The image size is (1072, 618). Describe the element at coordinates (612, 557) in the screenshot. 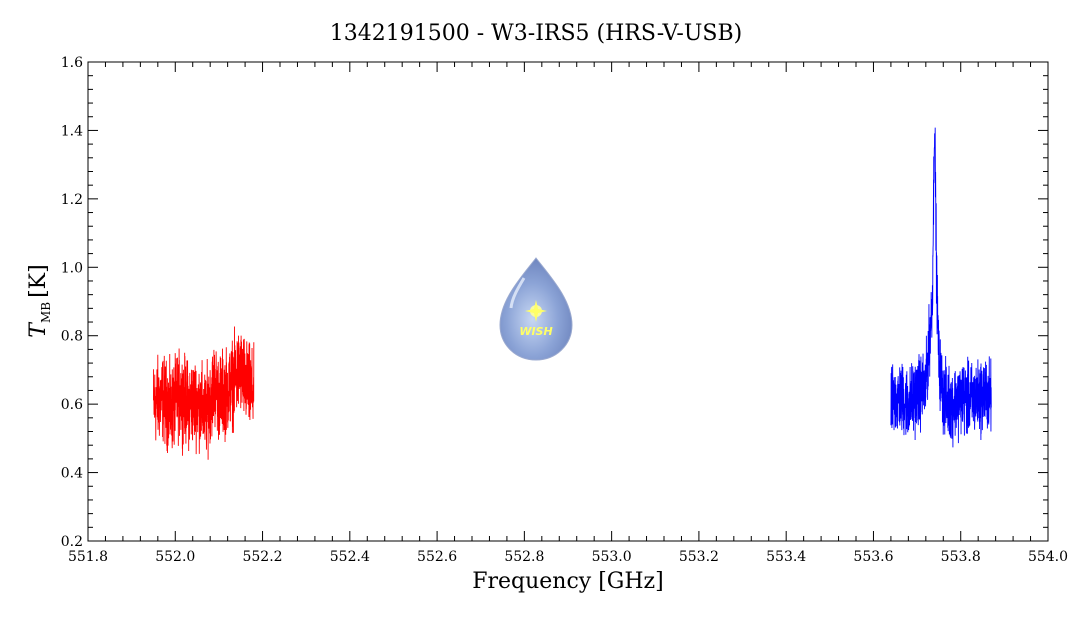

I see `x-tick-label: 553.0` at that location.